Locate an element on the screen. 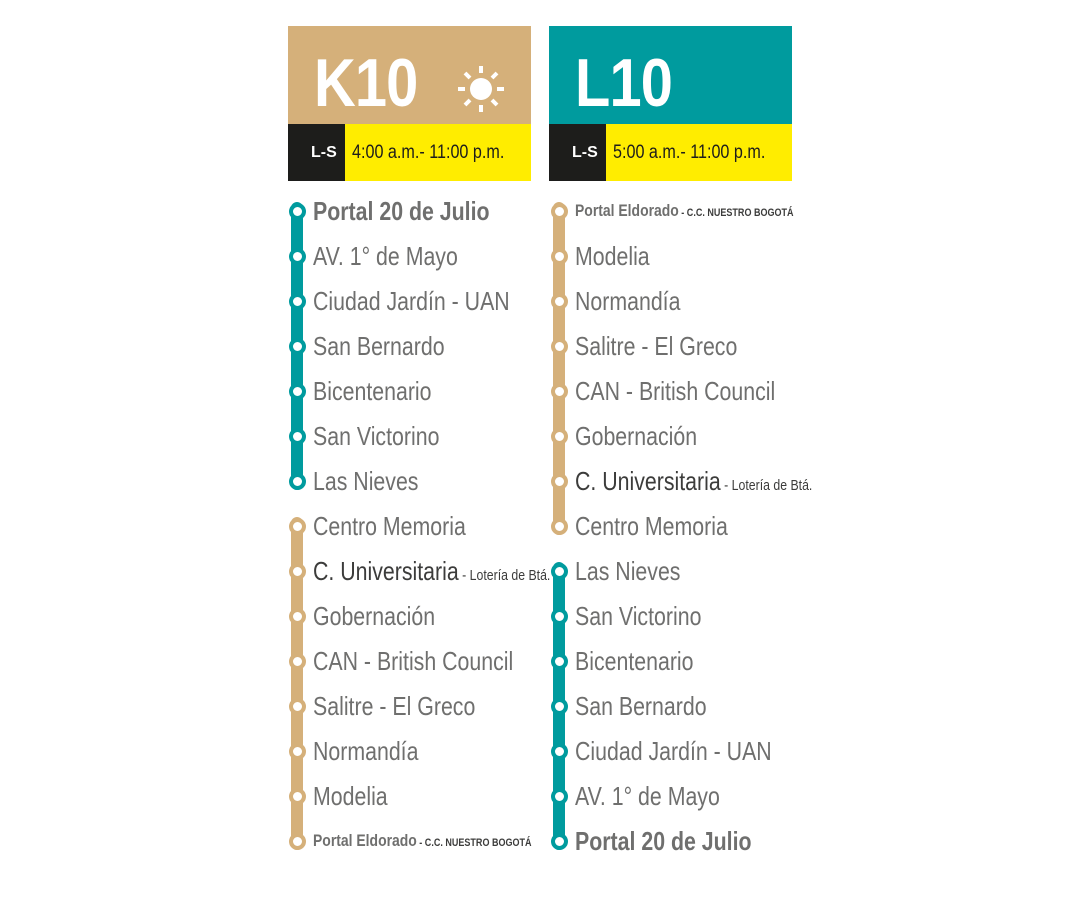 This screenshot has width=1080, height=900. route-k10: K10 L-S 4:00 a.m.- 11:00 p.m. is located at coordinates (409, 103).